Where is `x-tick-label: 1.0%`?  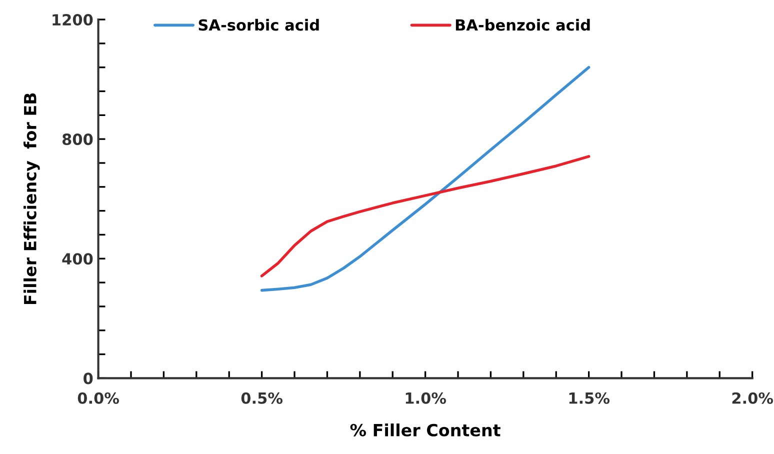
x-tick-label: 1.0% is located at coordinates (426, 398).